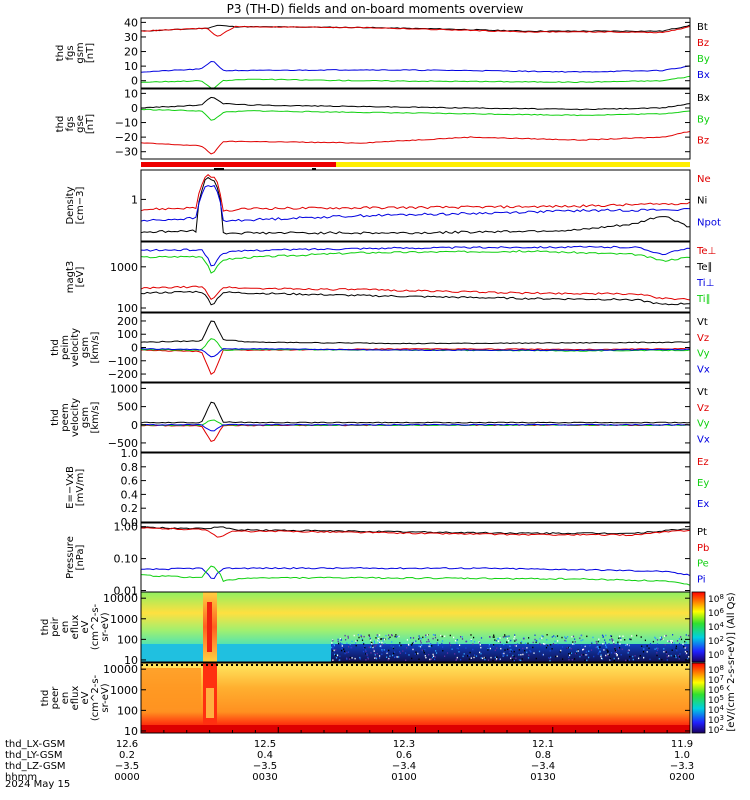 This screenshot has height=800, width=750. Describe the element at coordinates (70, 52) in the screenshot. I see `y-axis-label: fgs` at that location.